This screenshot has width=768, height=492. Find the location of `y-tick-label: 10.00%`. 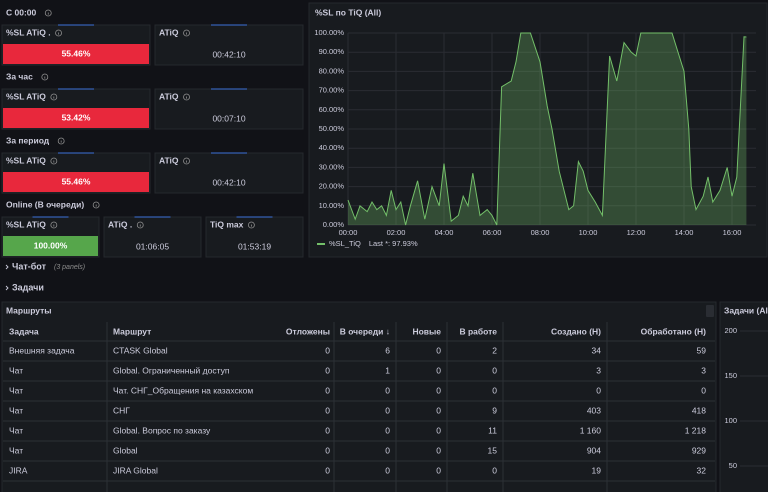

y-tick-label: 10.00% is located at coordinates (332, 205).